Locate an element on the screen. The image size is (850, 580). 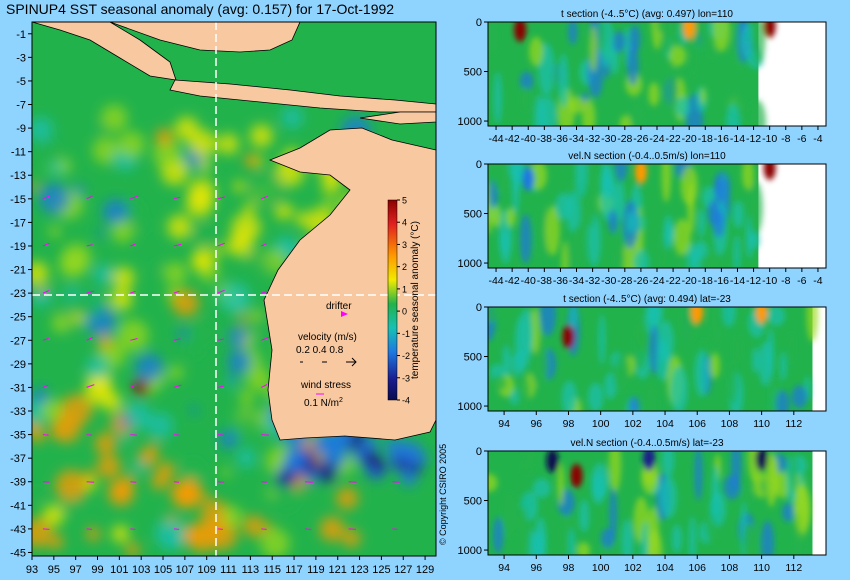
panel-x-label: -24 is located at coordinates (656, 281).